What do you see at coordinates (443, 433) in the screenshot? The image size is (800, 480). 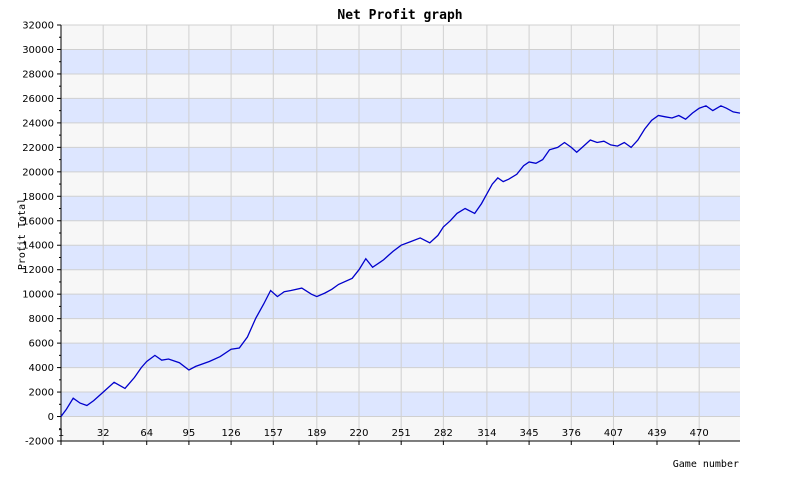 I see `x-tick-label: 282` at bounding box center [443, 433].